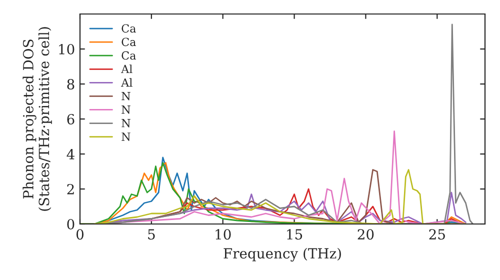  I want to click on y-tick-label: 8, so click(70, 84).